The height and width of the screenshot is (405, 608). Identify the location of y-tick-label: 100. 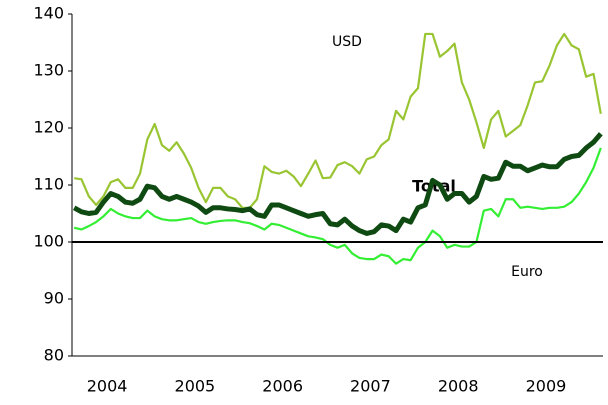
(48, 241).